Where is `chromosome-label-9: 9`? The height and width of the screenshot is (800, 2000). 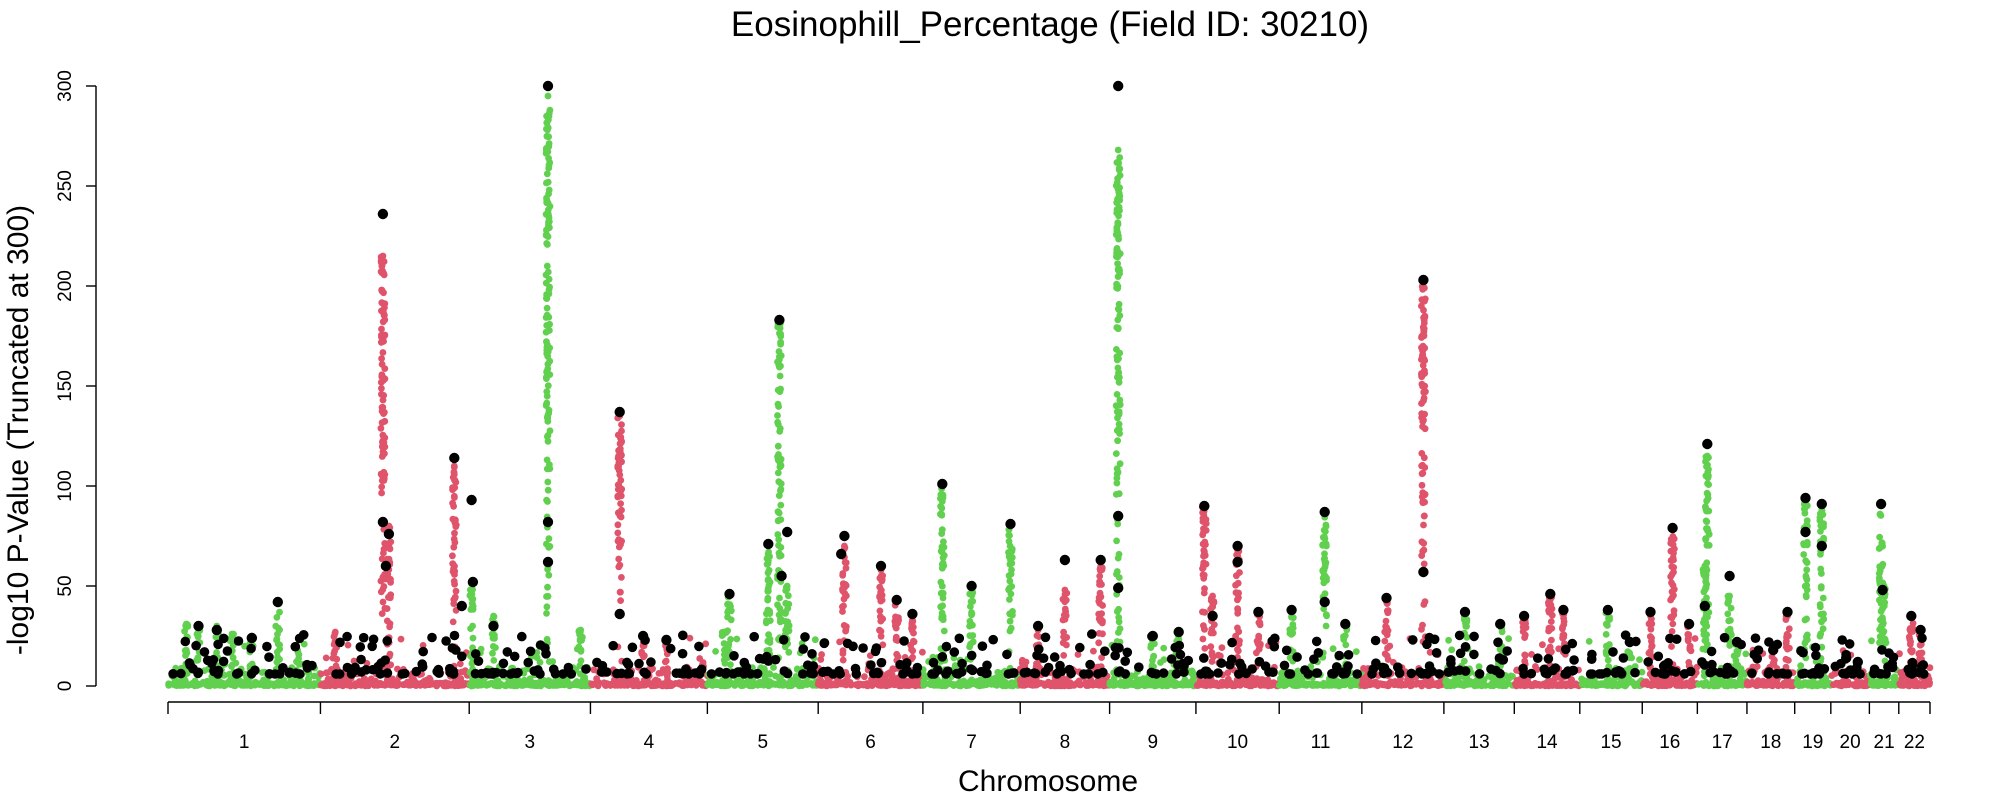 chromosome-label-9: 9 is located at coordinates (1152, 742).